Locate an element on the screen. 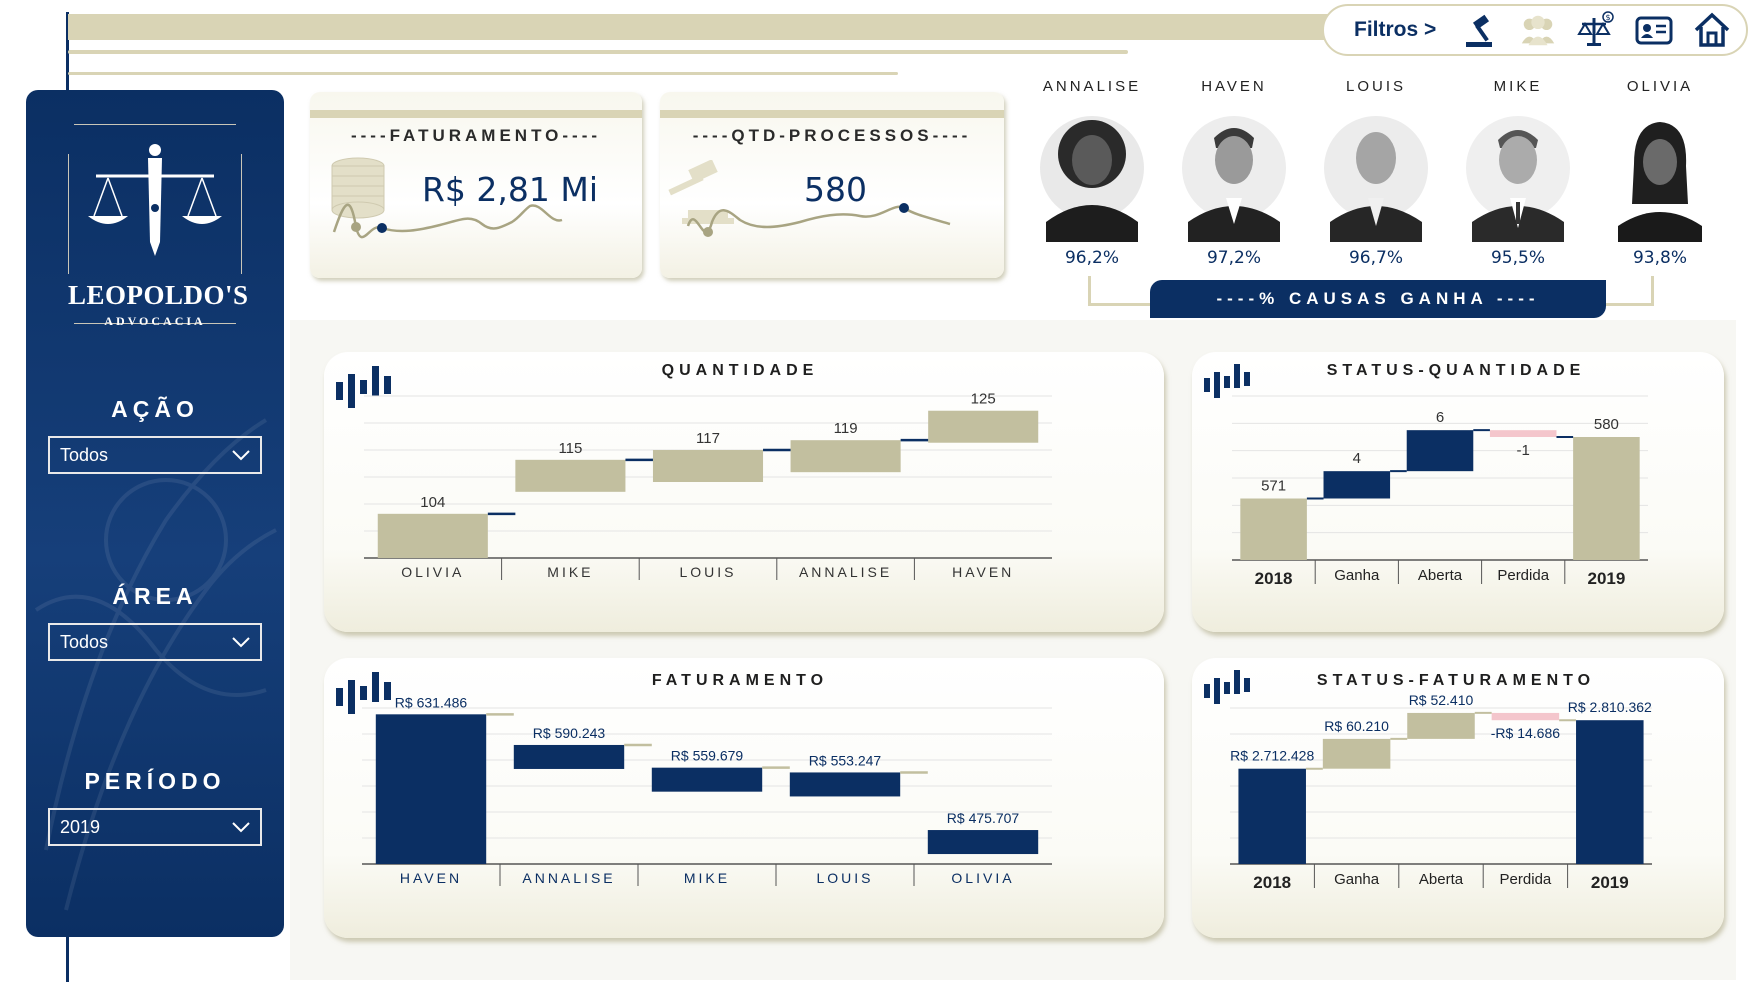 Image resolution: width=1752 pixels, height=991 pixels. x-tick-label: MIKE is located at coordinates (570, 572).